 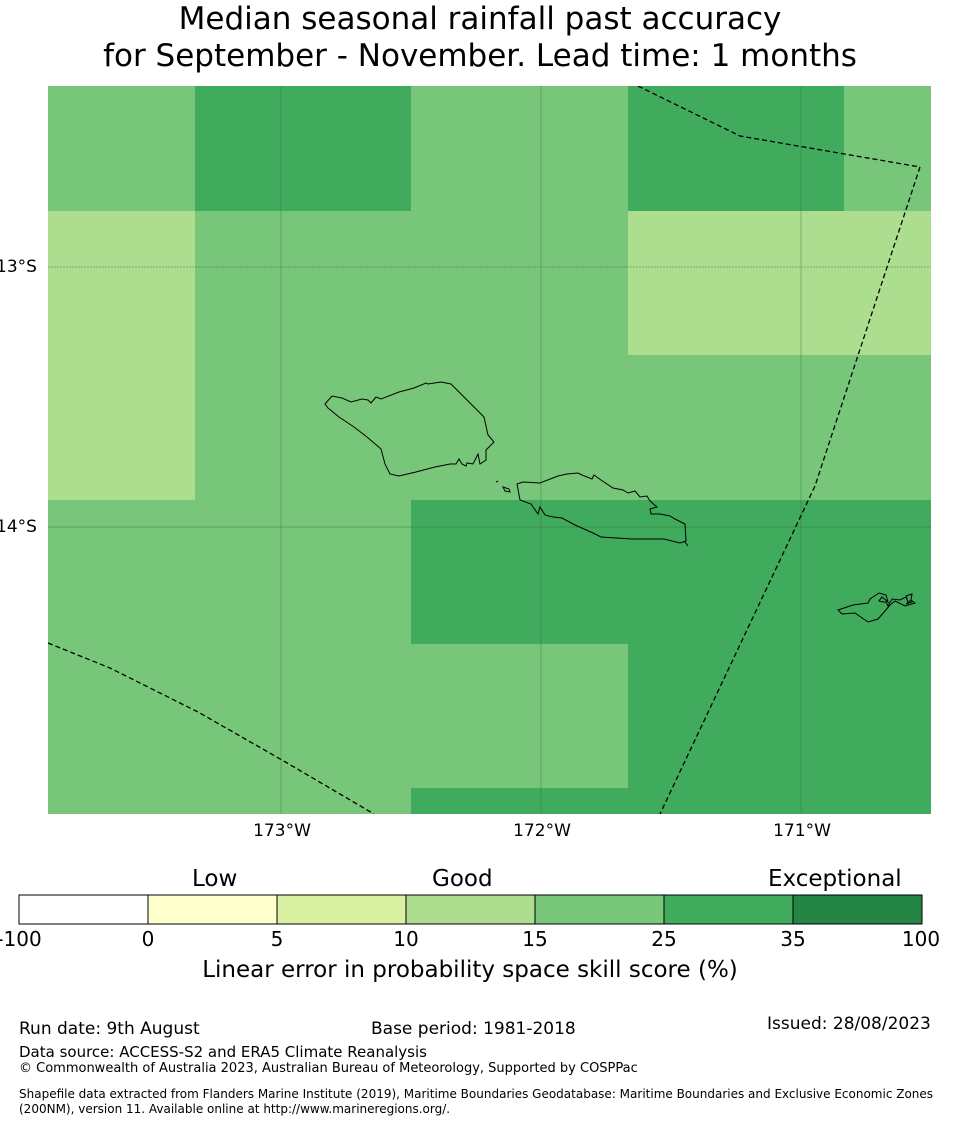 What do you see at coordinates (18, 527) in the screenshot?
I see `lat-label-14s: 14°S` at bounding box center [18, 527].